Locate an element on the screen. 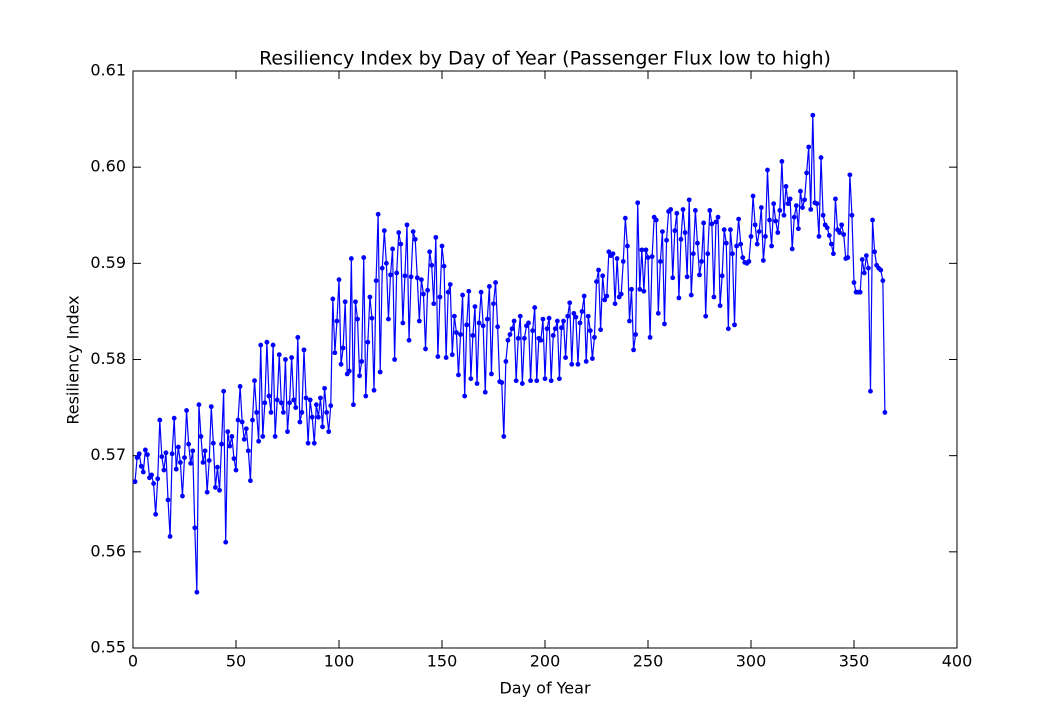 This screenshot has width=1063, height=721. x-tick-label: 400 is located at coordinates (957, 661).